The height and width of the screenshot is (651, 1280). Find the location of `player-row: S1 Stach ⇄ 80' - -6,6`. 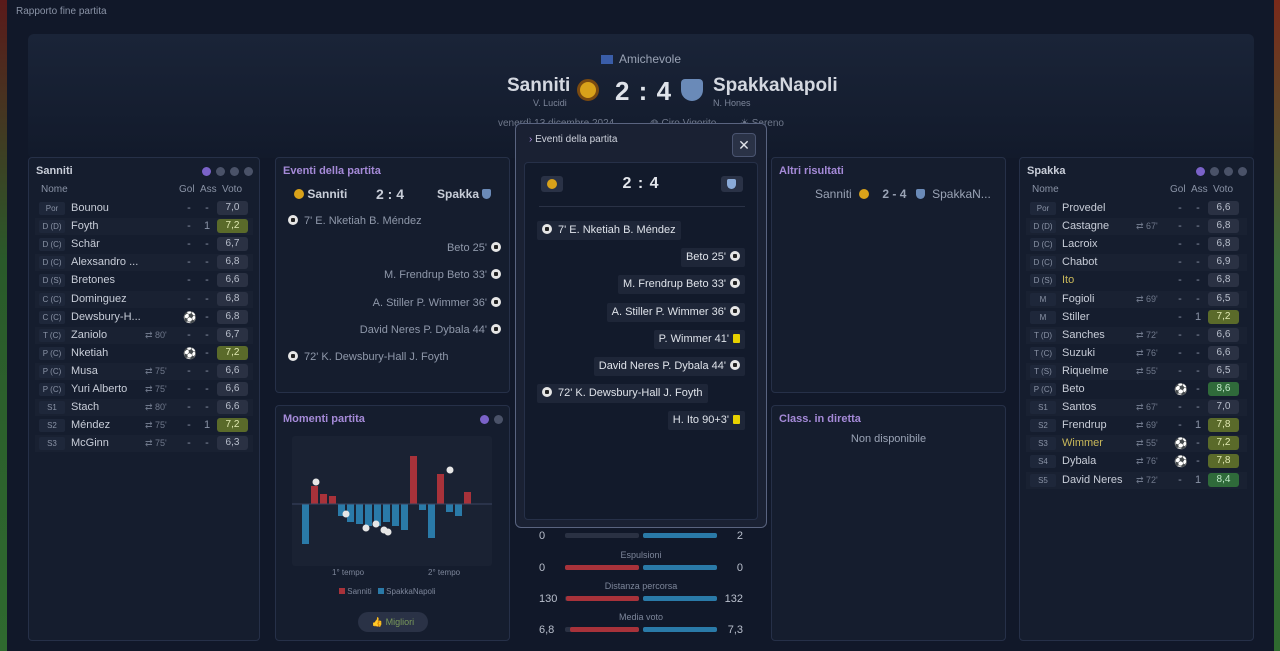

player-row: S1 Stach ⇄ 80' - -6,6 is located at coordinates (144, 407).